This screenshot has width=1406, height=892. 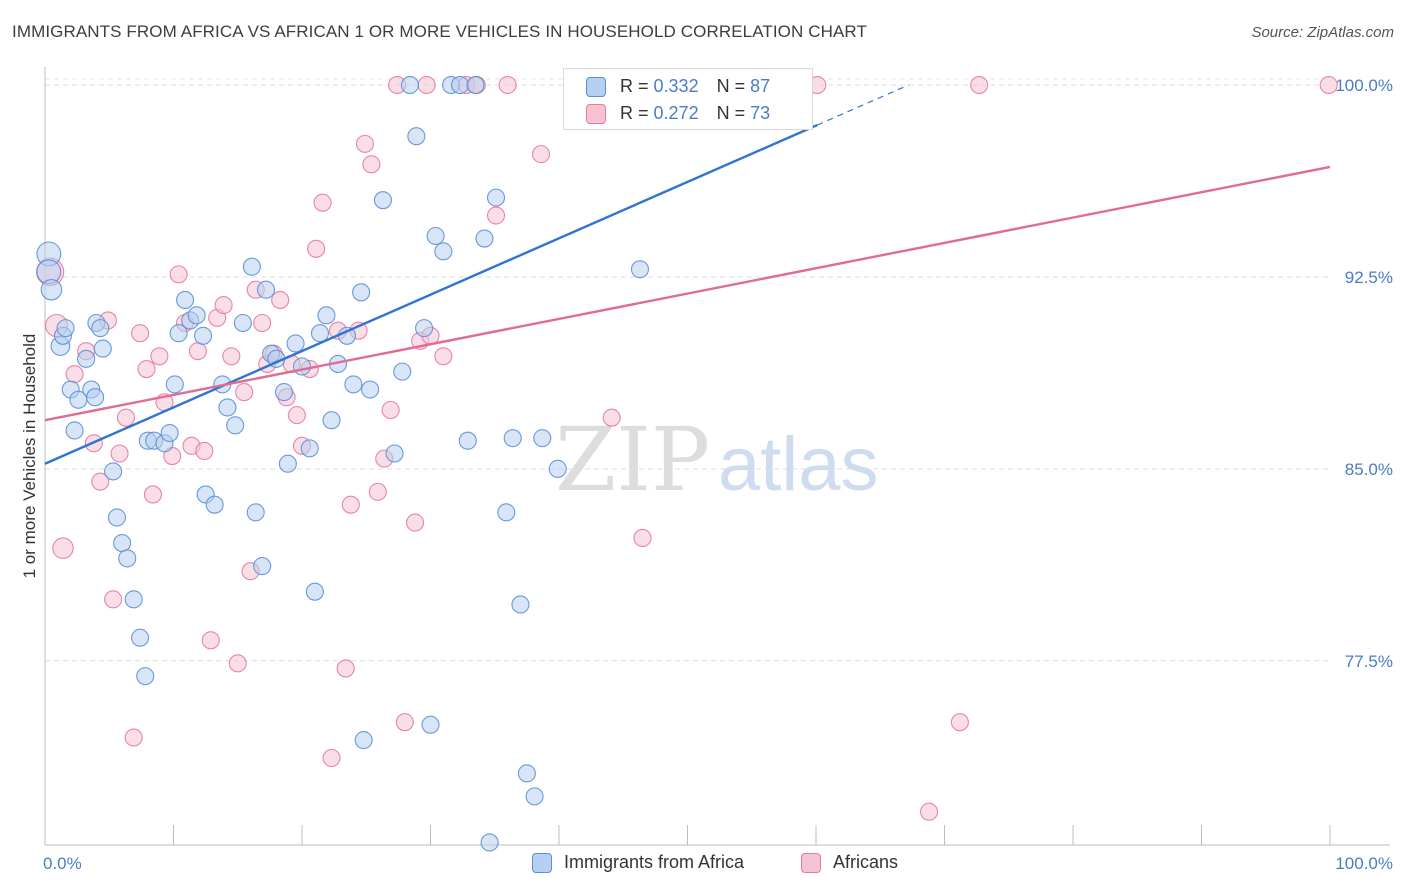 I want to click on legend-label: Immigrants from Africa, so click(x=654, y=862).